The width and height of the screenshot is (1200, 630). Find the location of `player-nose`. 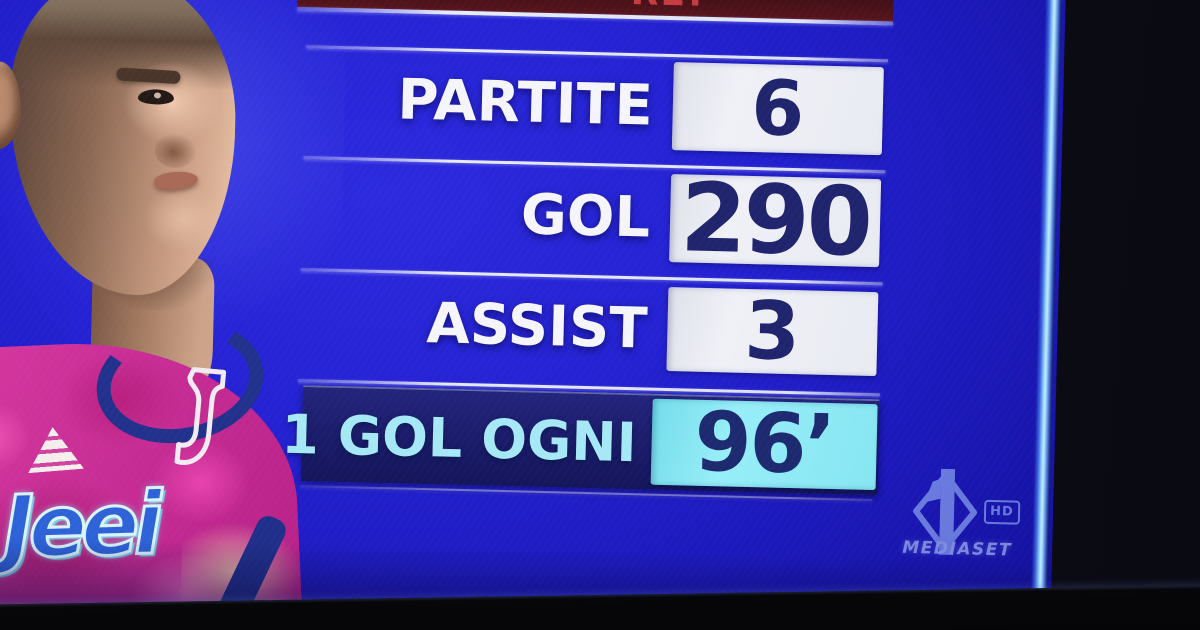

player-nose is located at coordinates (176, 151).